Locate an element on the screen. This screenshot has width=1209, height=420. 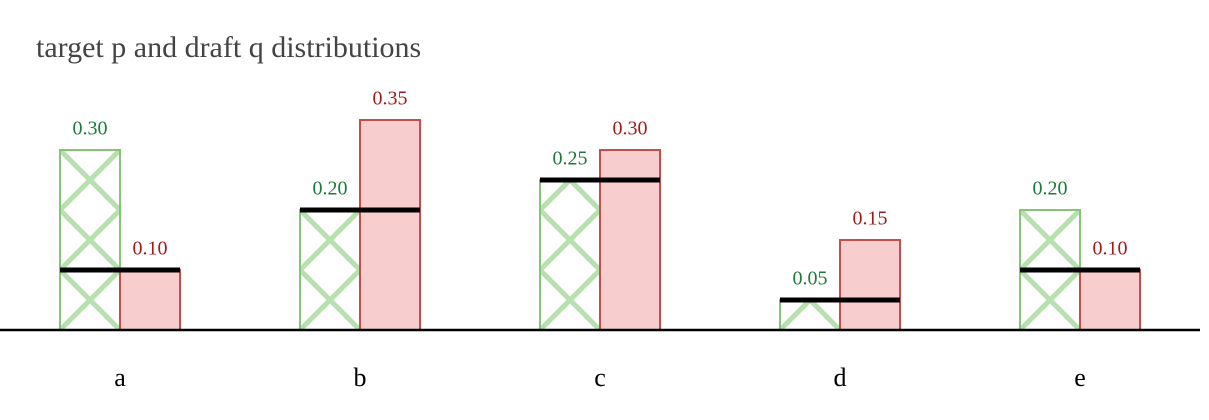
value-label: 0.25 is located at coordinates (570, 159).